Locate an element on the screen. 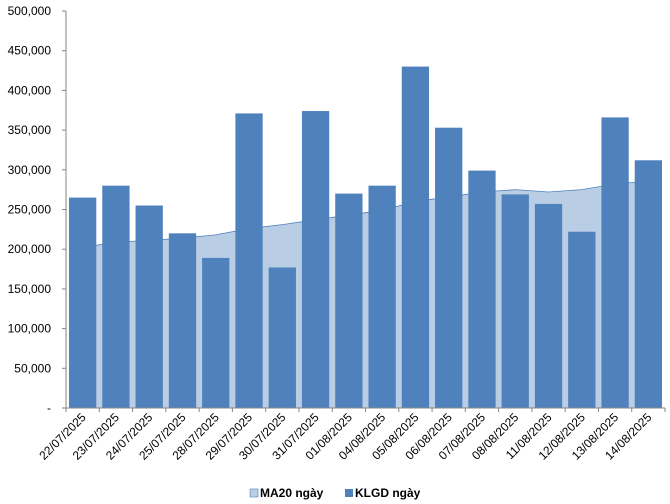  y-tick-label: 500,000 is located at coordinates (30, 11).